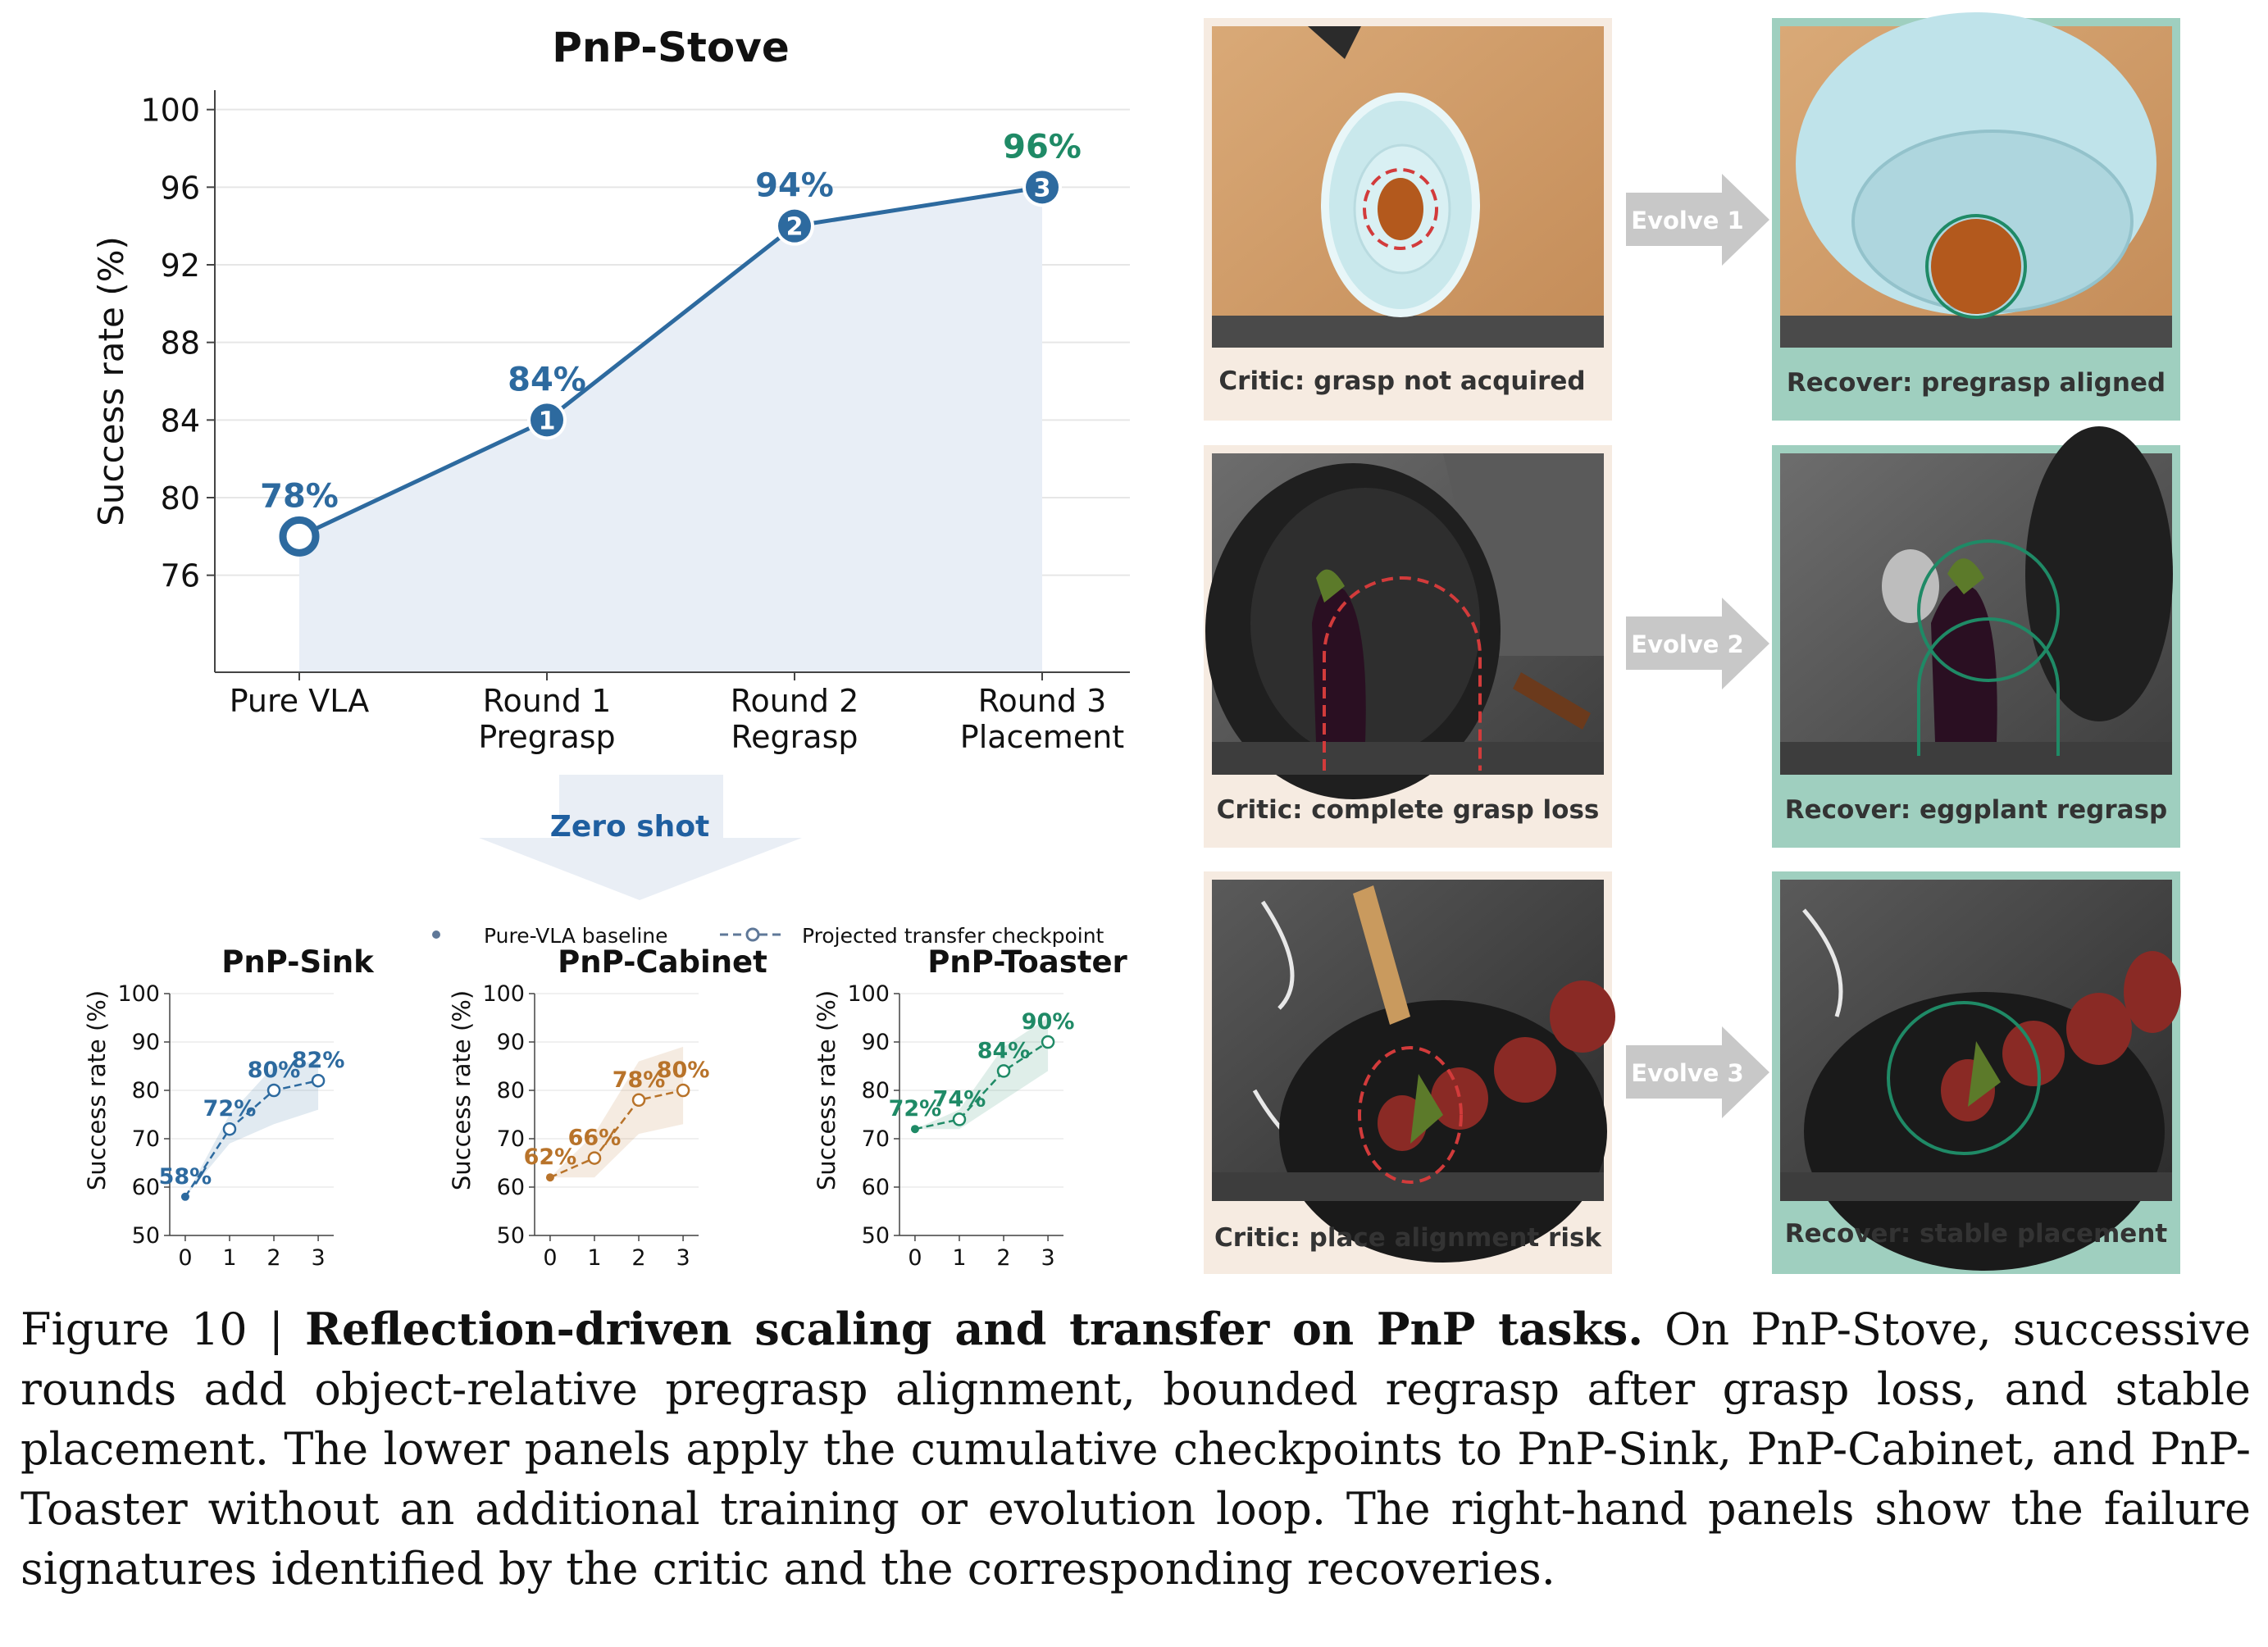  I want to click on critic-panel-2: Critic: complete grasp loss, so click(1408, 646).